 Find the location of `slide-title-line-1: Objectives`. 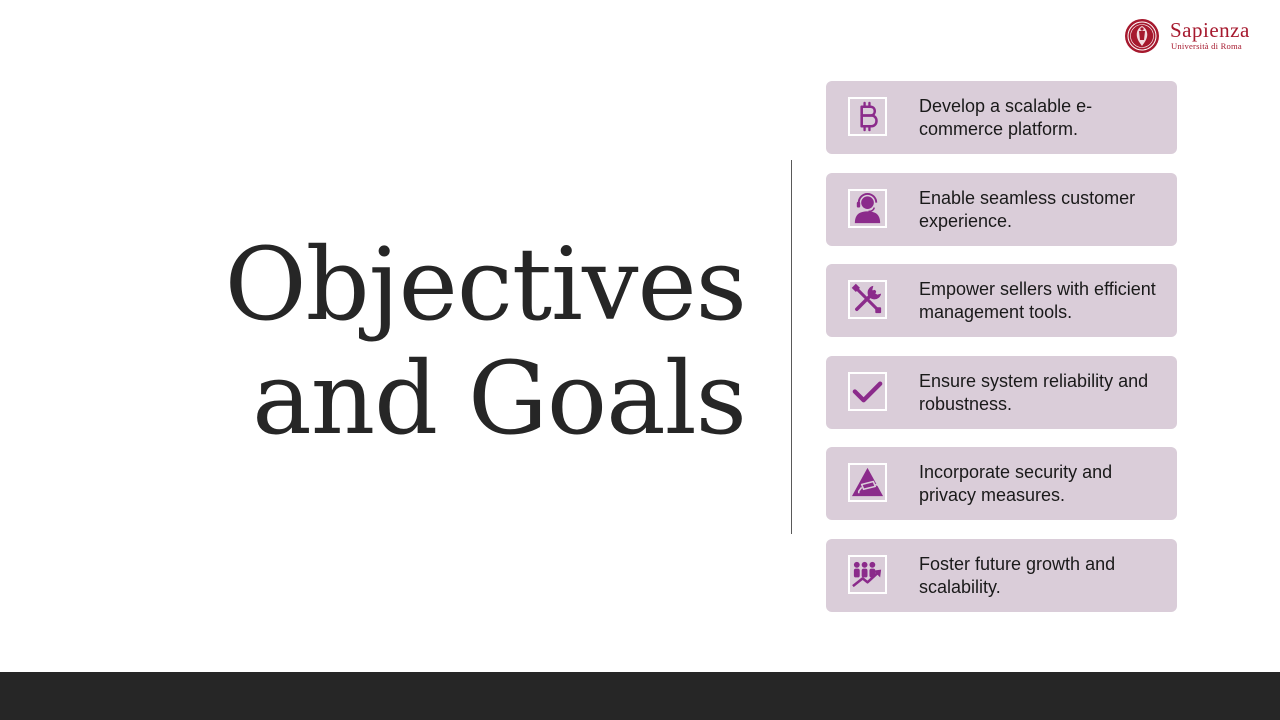

slide-title-line-1: Objectives is located at coordinates (485, 284).